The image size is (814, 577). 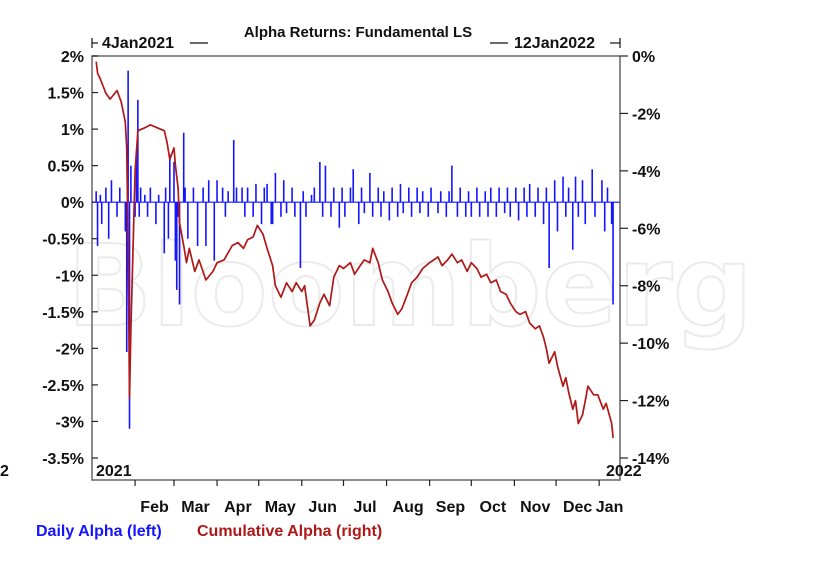 I want to click on right-tick-label: -4%, so click(x=646, y=172).